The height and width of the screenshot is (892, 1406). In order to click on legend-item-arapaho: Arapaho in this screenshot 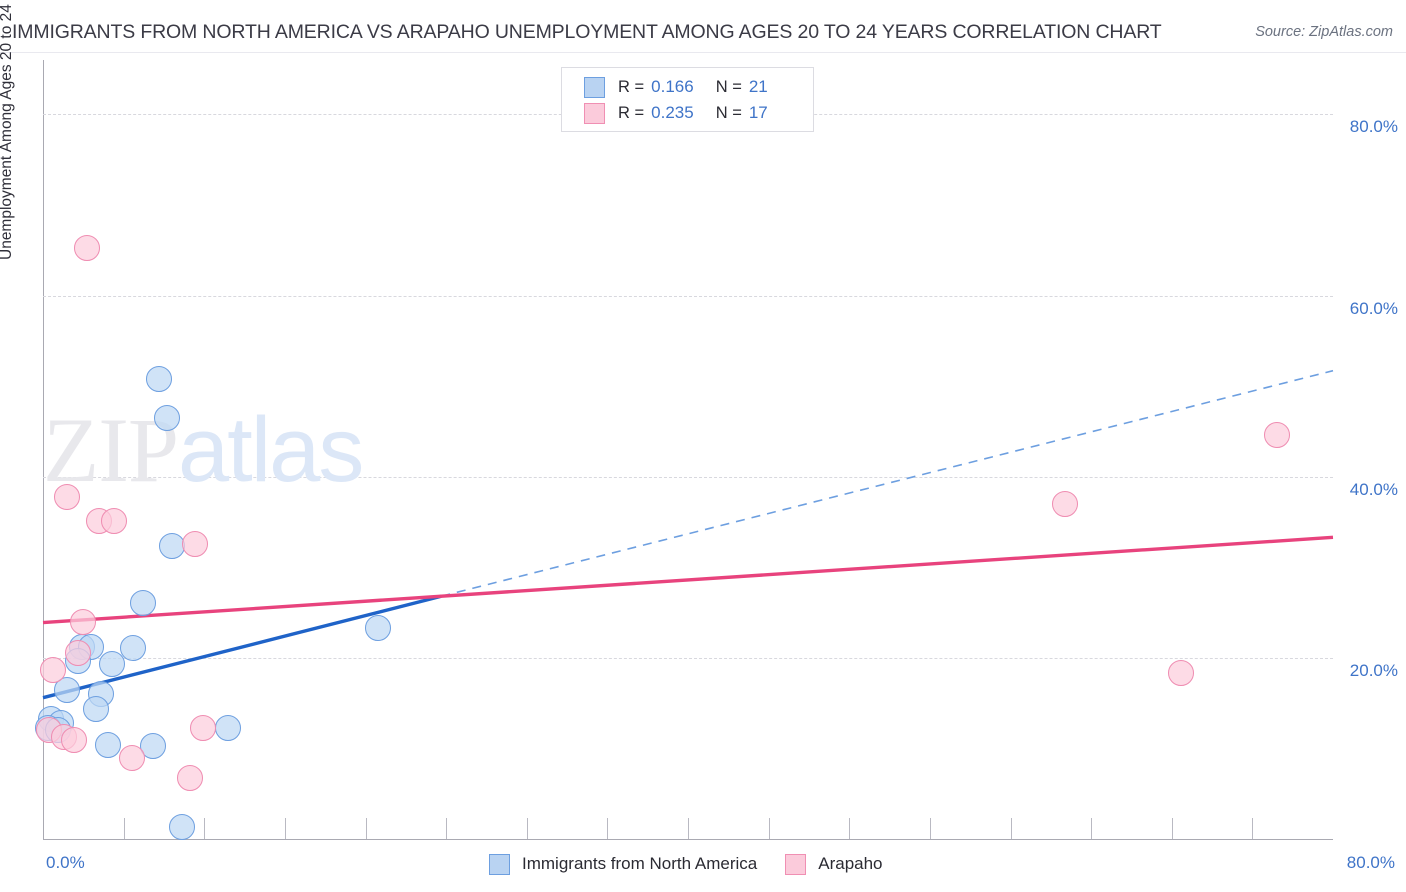, I will do `click(834, 864)`.